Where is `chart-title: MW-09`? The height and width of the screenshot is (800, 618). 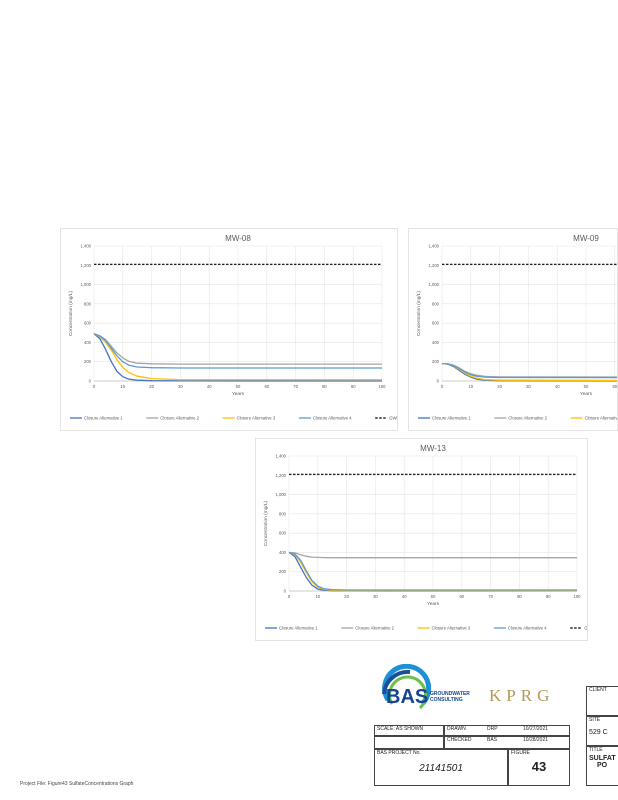
chart-title: MW-09 is located at coordinates (586, 238).